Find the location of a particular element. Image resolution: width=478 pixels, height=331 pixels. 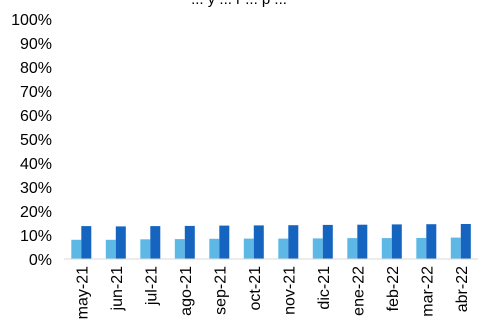

x-tick-label: jun-21 is located at coordinates (117, 289).